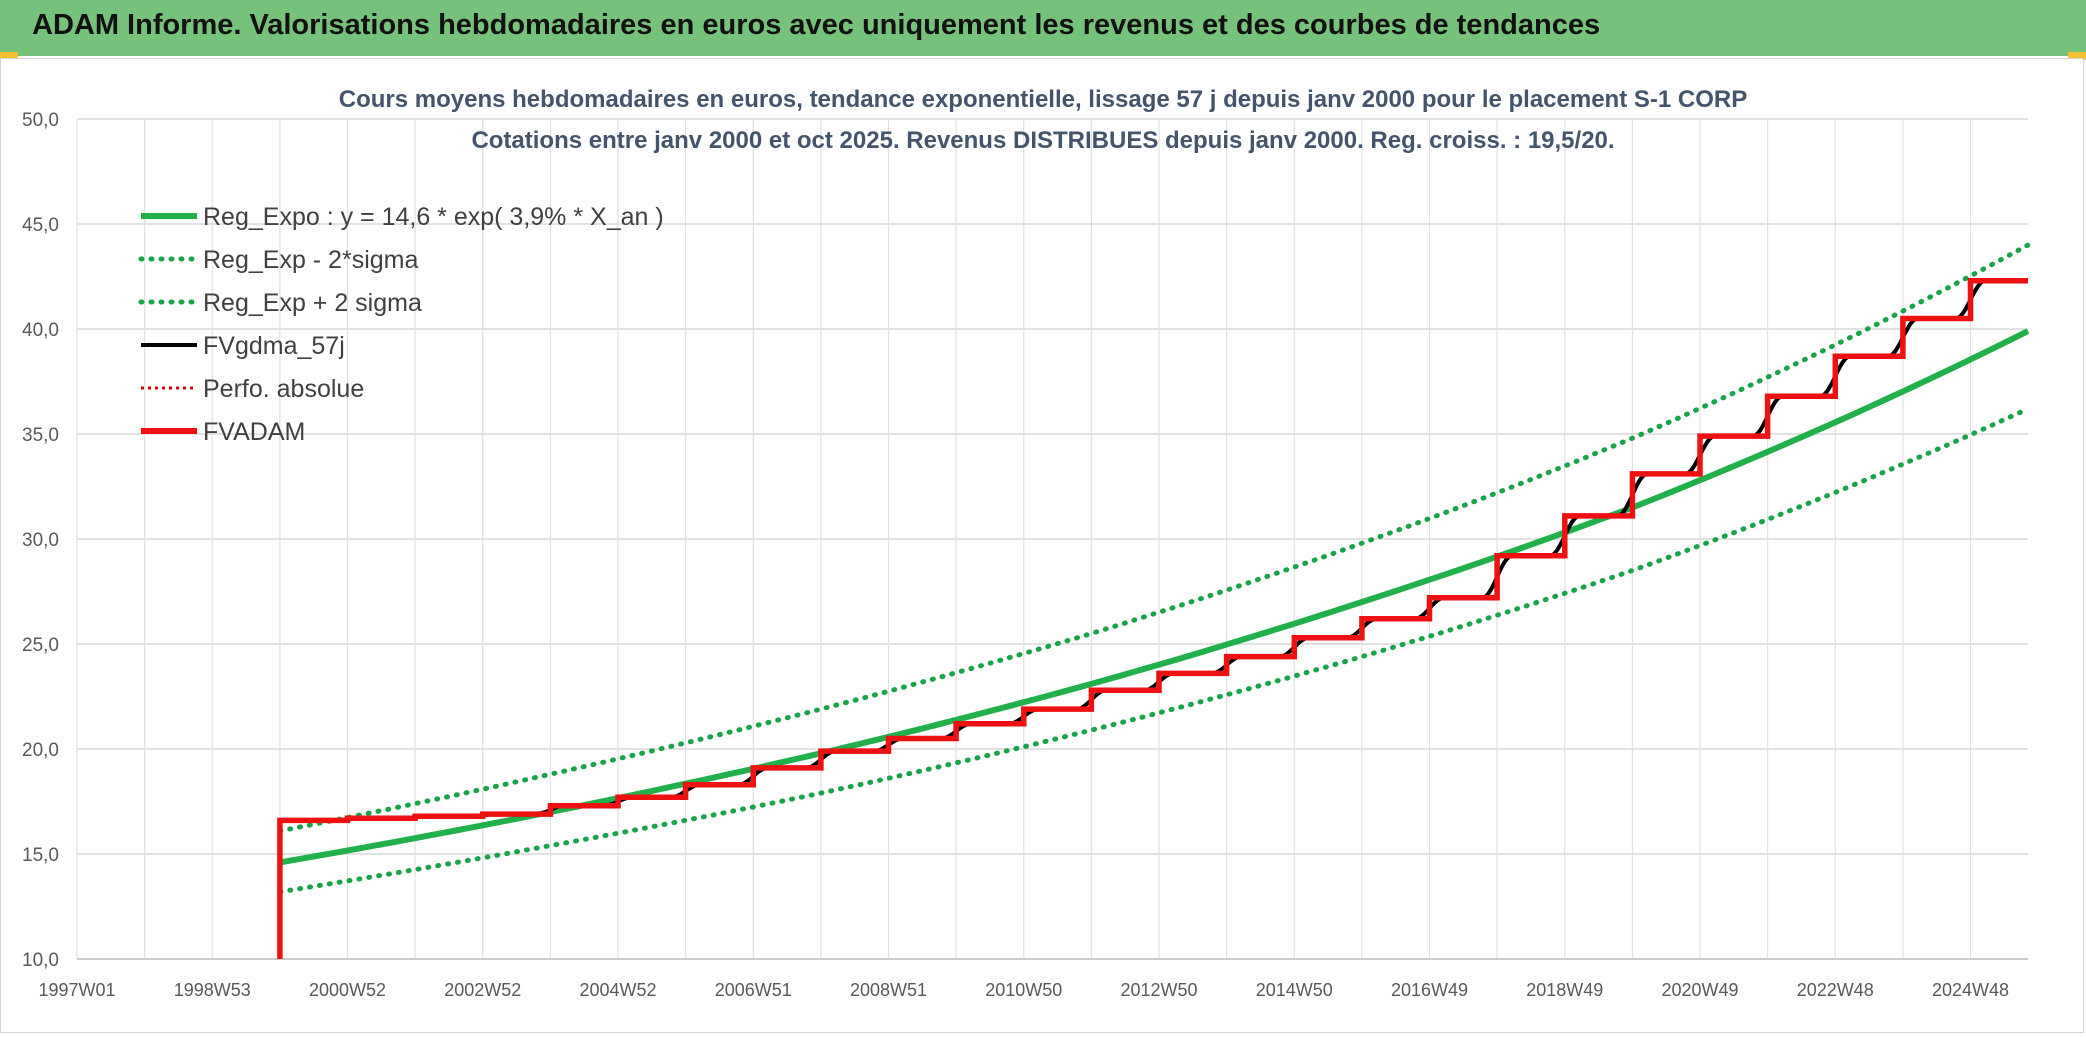 The image size is (2086, 1037). I want to click on x-tick-label: 2012W50, so click(1158, 990).